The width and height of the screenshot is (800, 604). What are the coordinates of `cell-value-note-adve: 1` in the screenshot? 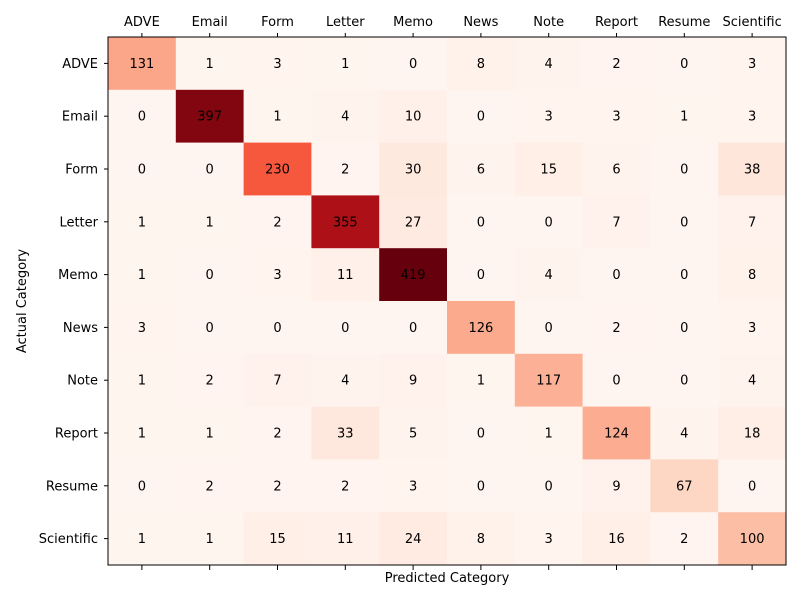 It's located at (142, 381).